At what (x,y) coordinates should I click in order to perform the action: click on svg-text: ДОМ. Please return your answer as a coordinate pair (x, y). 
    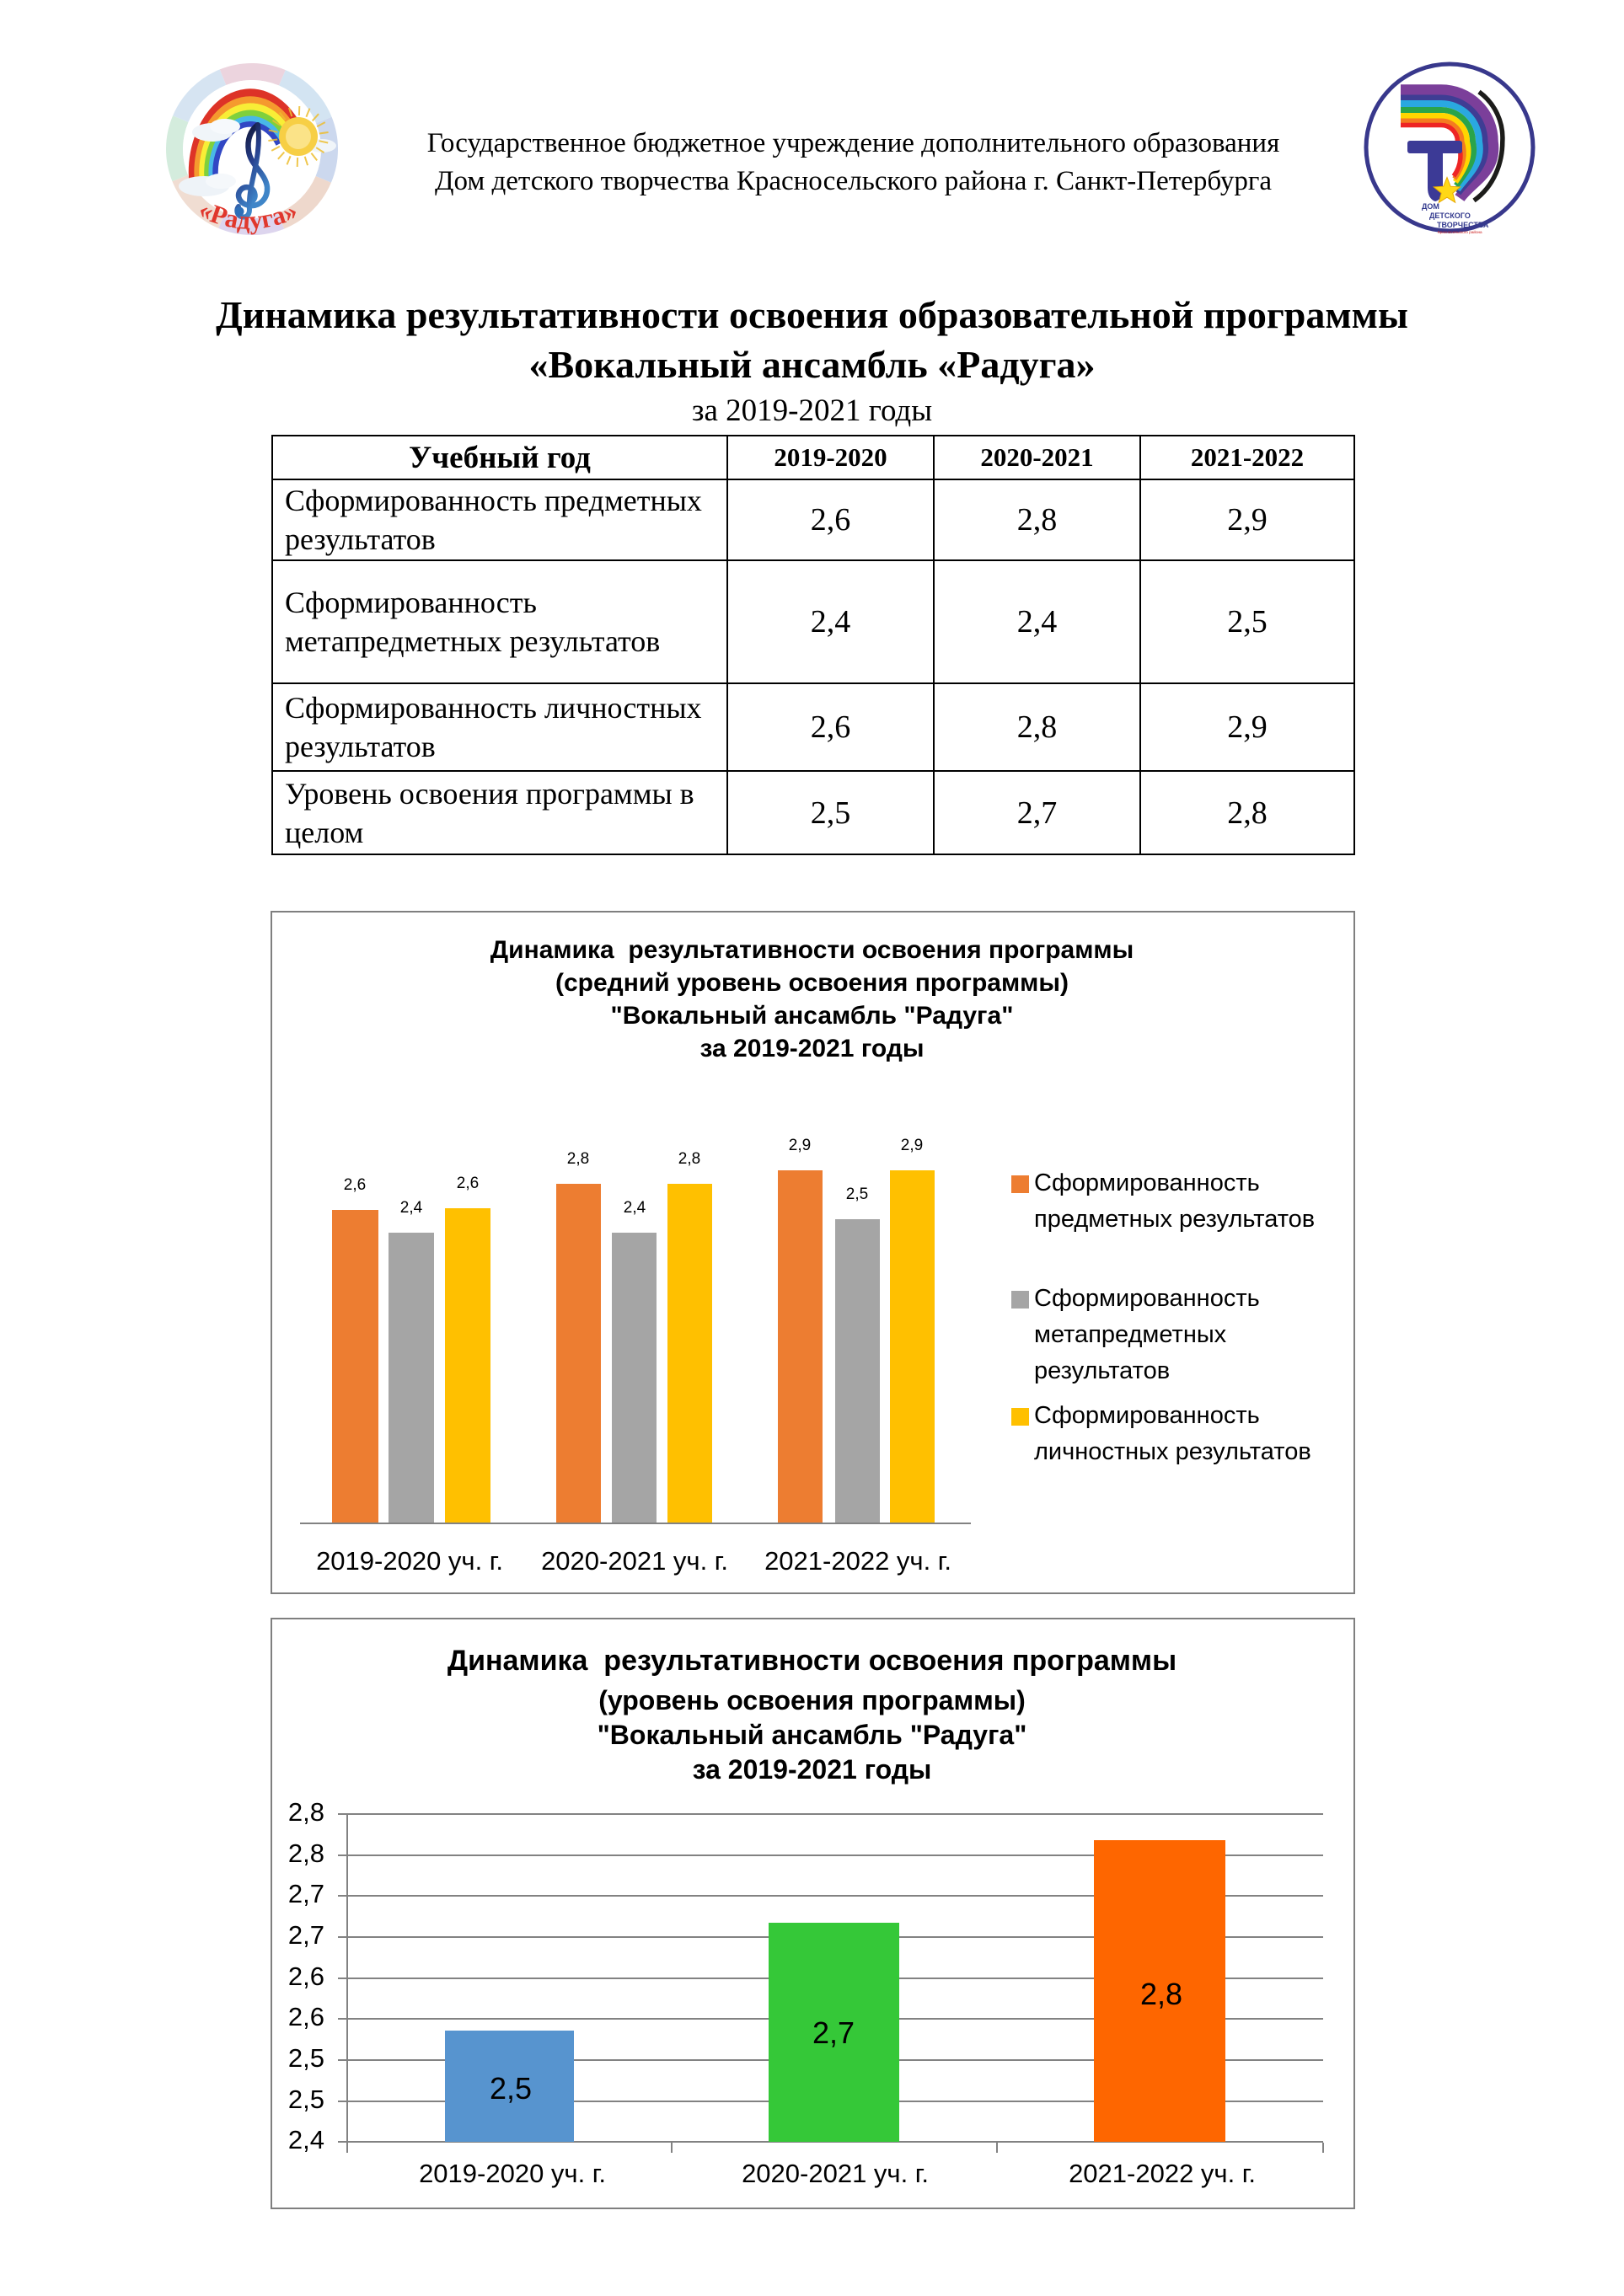
    Looking at the image, I should click on (1430, 206).